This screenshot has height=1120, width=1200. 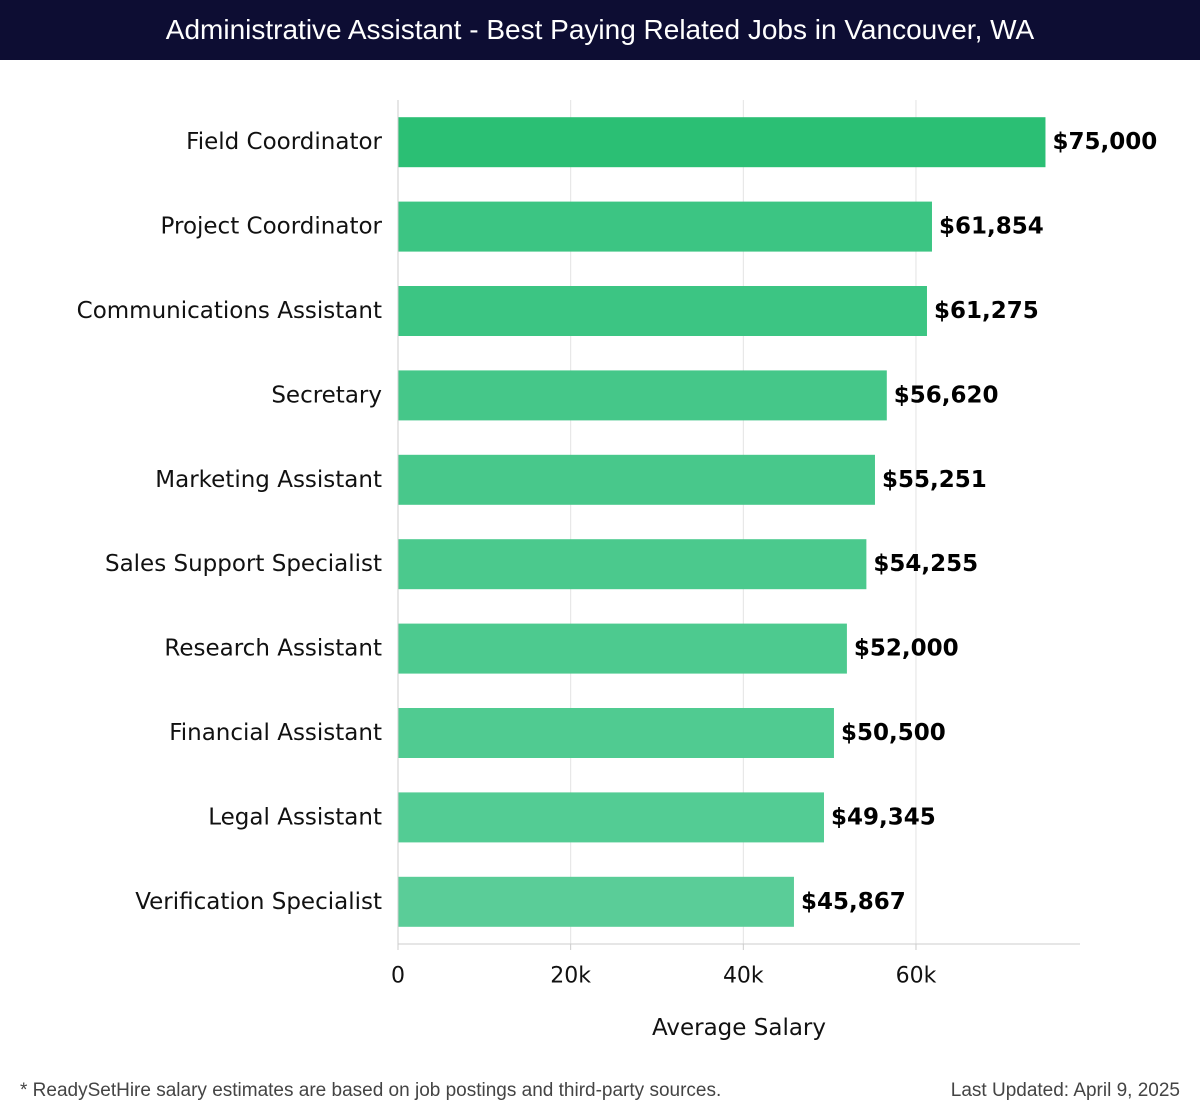 I want to click on category-label-3: Secretary, so click(x=326, y=395).